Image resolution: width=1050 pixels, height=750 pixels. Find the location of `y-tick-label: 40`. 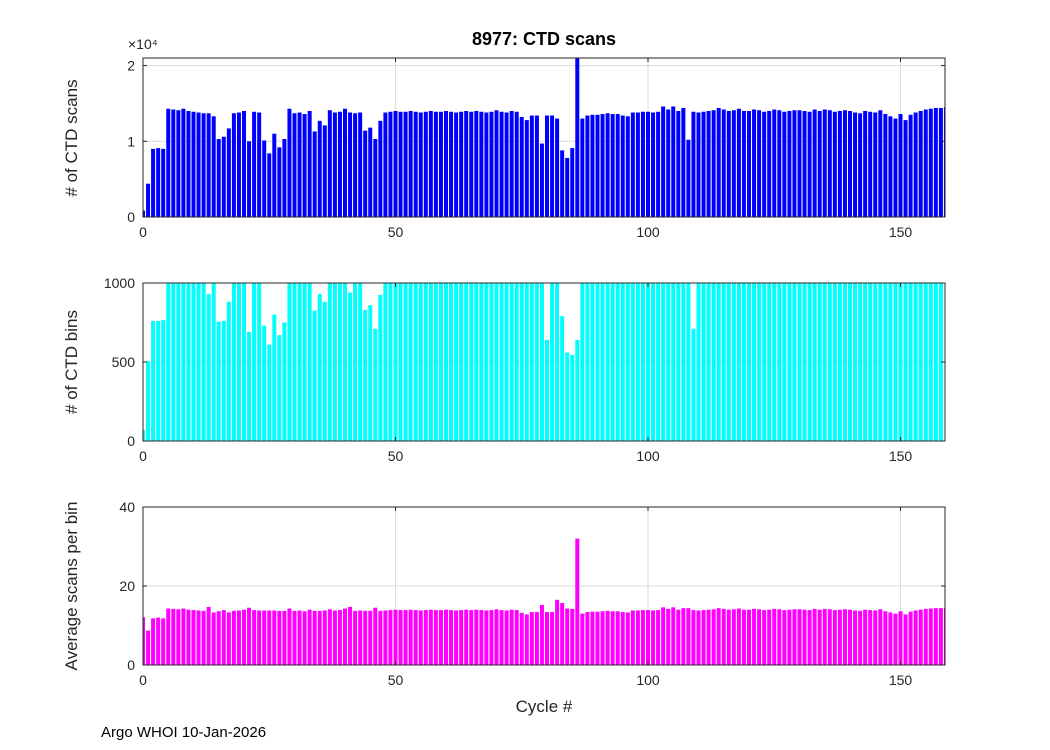

y-tick-label: 40 is located at coordinates (127, 507).